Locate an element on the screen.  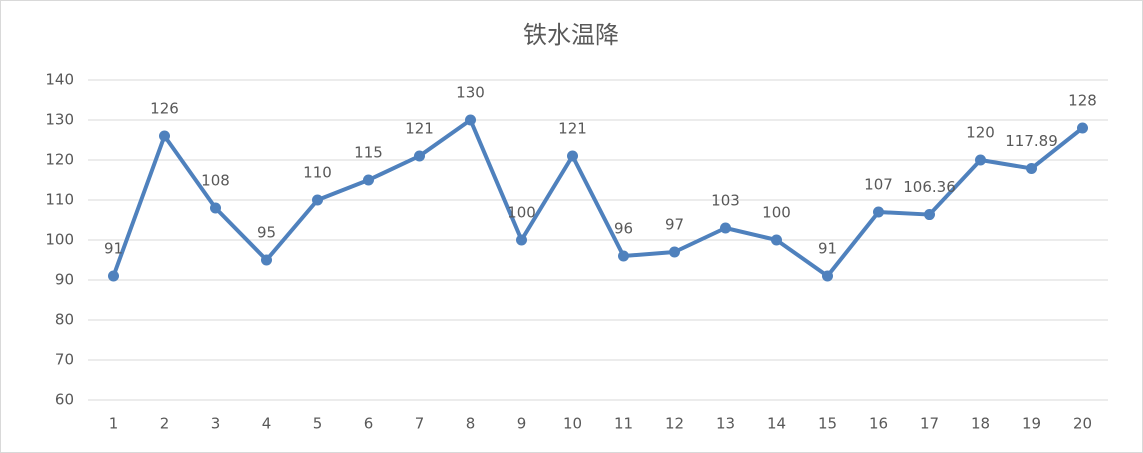
x-tick-label: 20 is located at coordinates (1082, 424).